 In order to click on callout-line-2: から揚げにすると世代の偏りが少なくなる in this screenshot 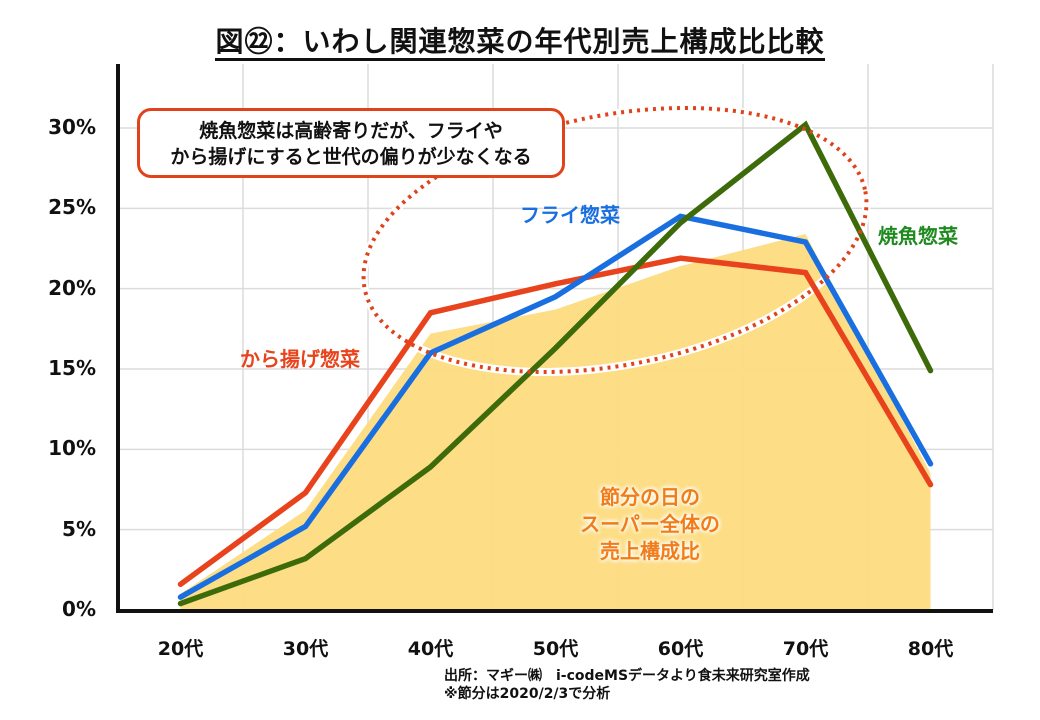, I will do `click(351, 157)`.